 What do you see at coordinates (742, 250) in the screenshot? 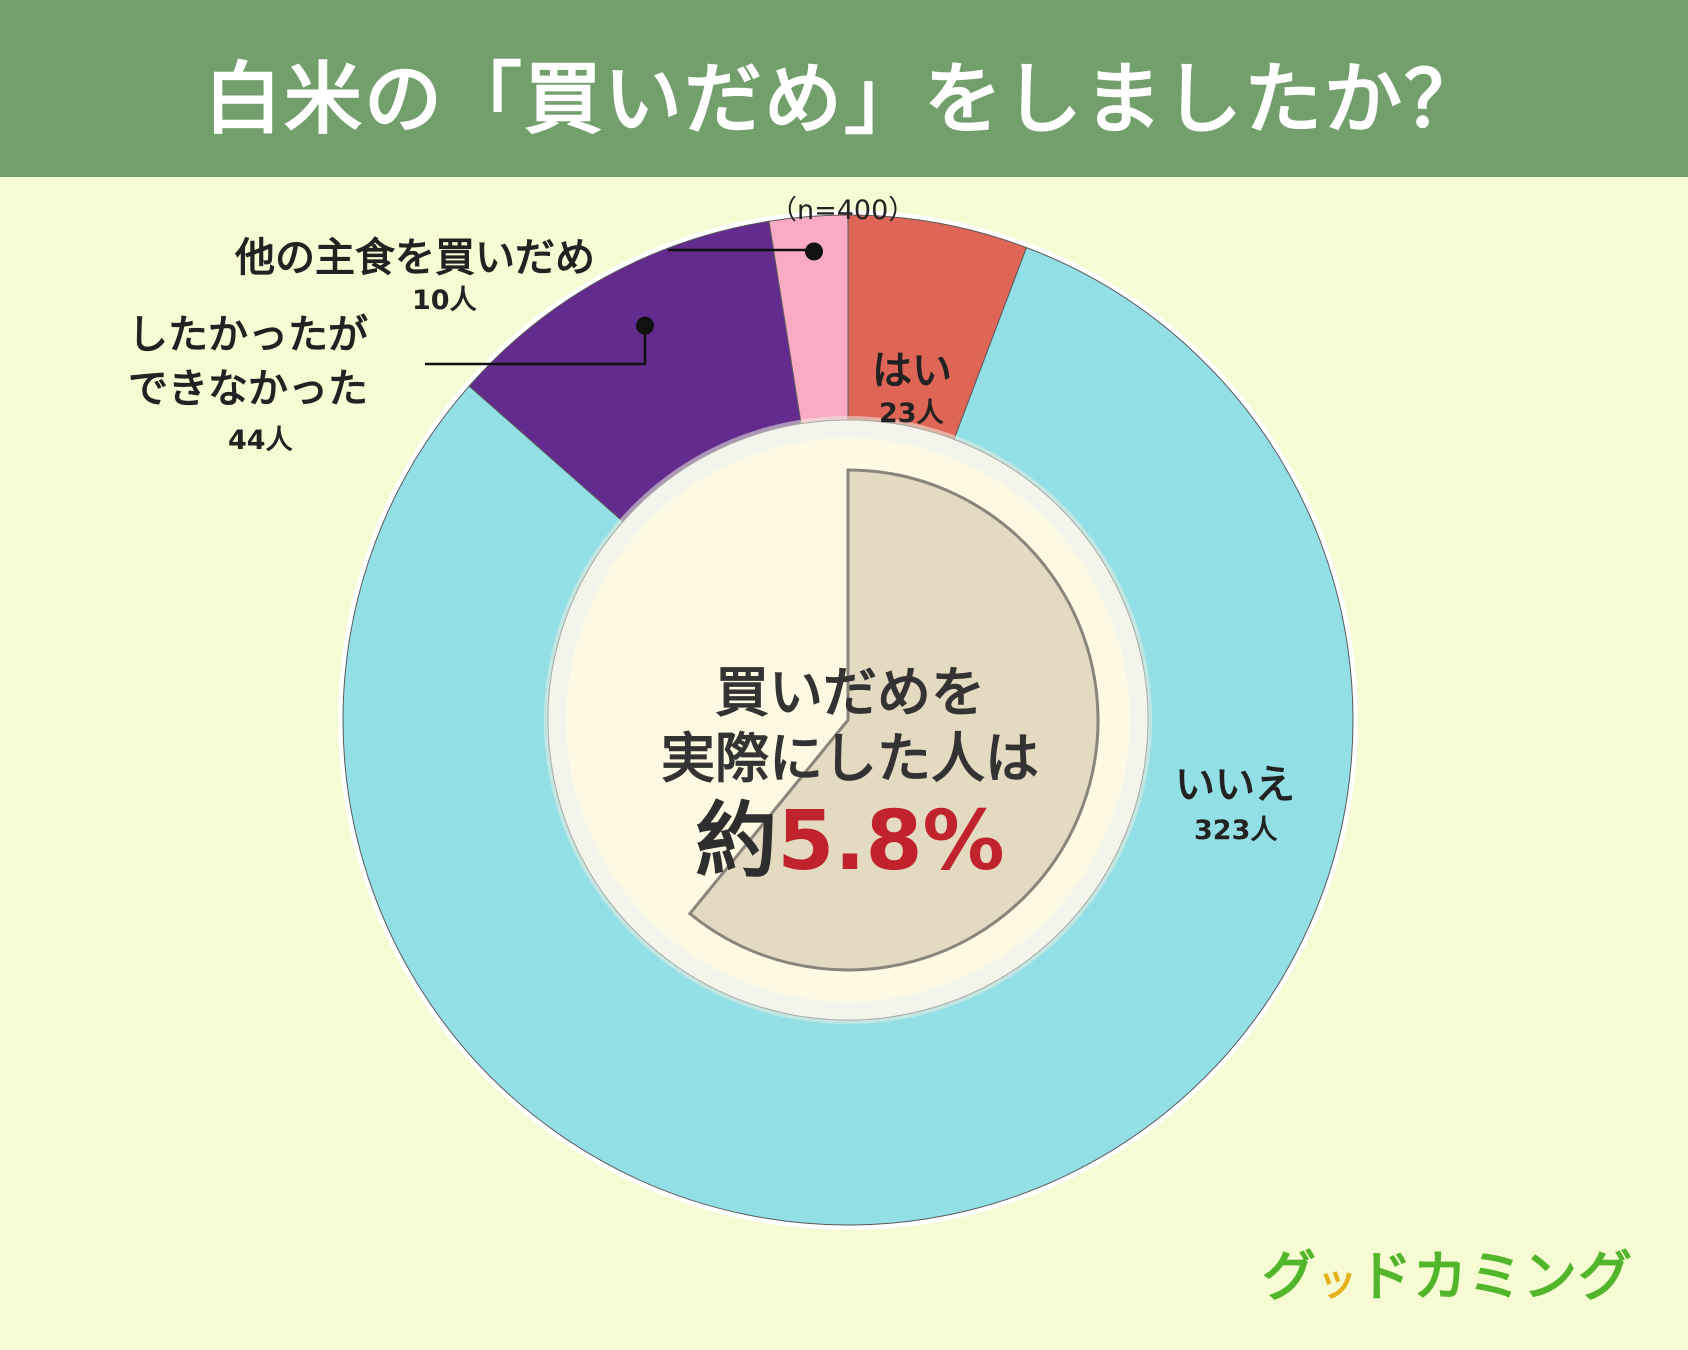
I see `leader-line-other-staple` at bounding box center [742, 250].